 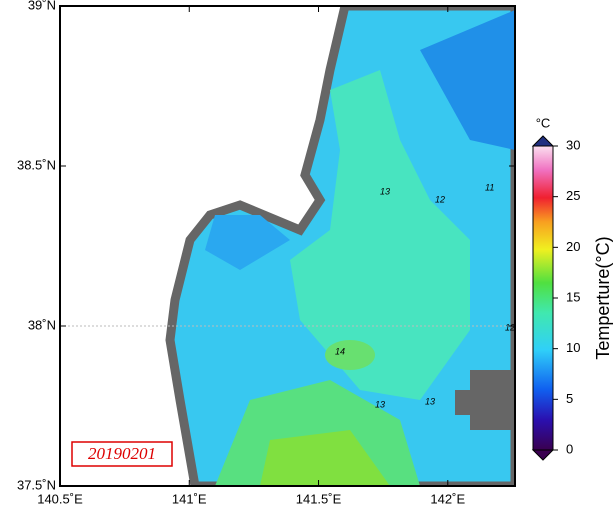 I want to click on colorbar-tick-label: 20, so click(x=573, y=246).